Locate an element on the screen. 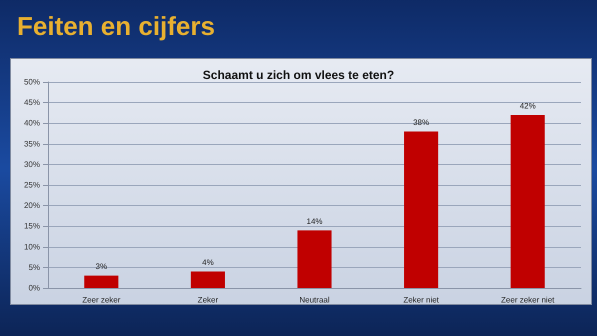  data-label: 42% is located at coordinates (528, 105).